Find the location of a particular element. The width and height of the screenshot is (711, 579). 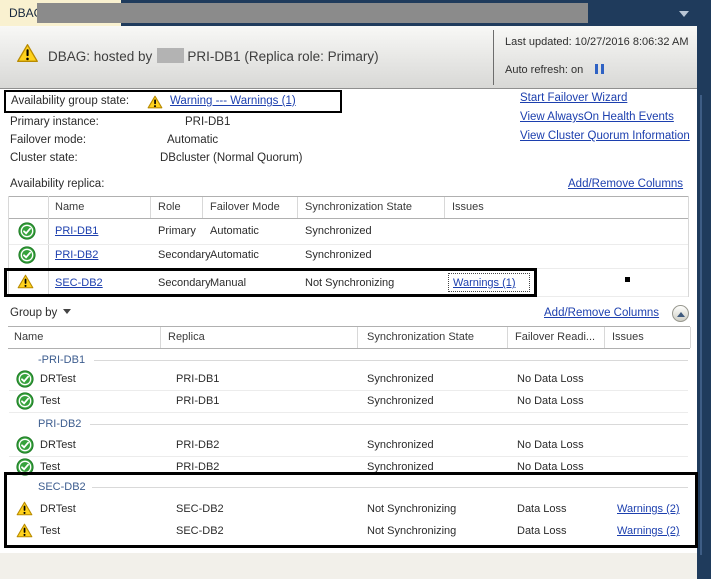

issues-link-focus-box is located at coordinates (489, 282).